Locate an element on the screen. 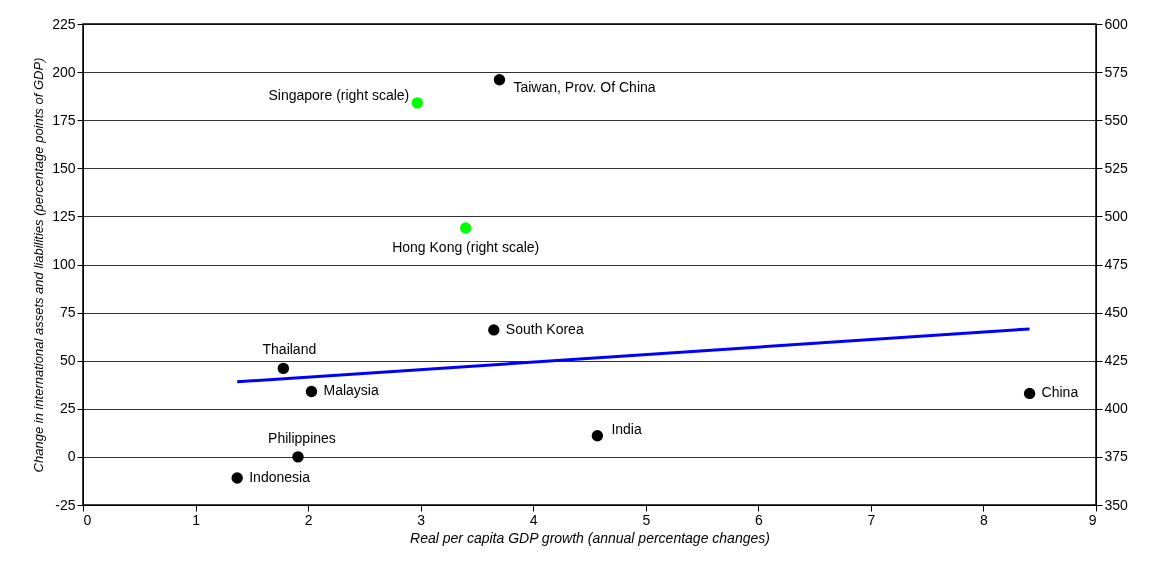 The height and width of the screenshot is (570, 1151). y2-tick-label: 400 is located at coordinates (1116, 408).